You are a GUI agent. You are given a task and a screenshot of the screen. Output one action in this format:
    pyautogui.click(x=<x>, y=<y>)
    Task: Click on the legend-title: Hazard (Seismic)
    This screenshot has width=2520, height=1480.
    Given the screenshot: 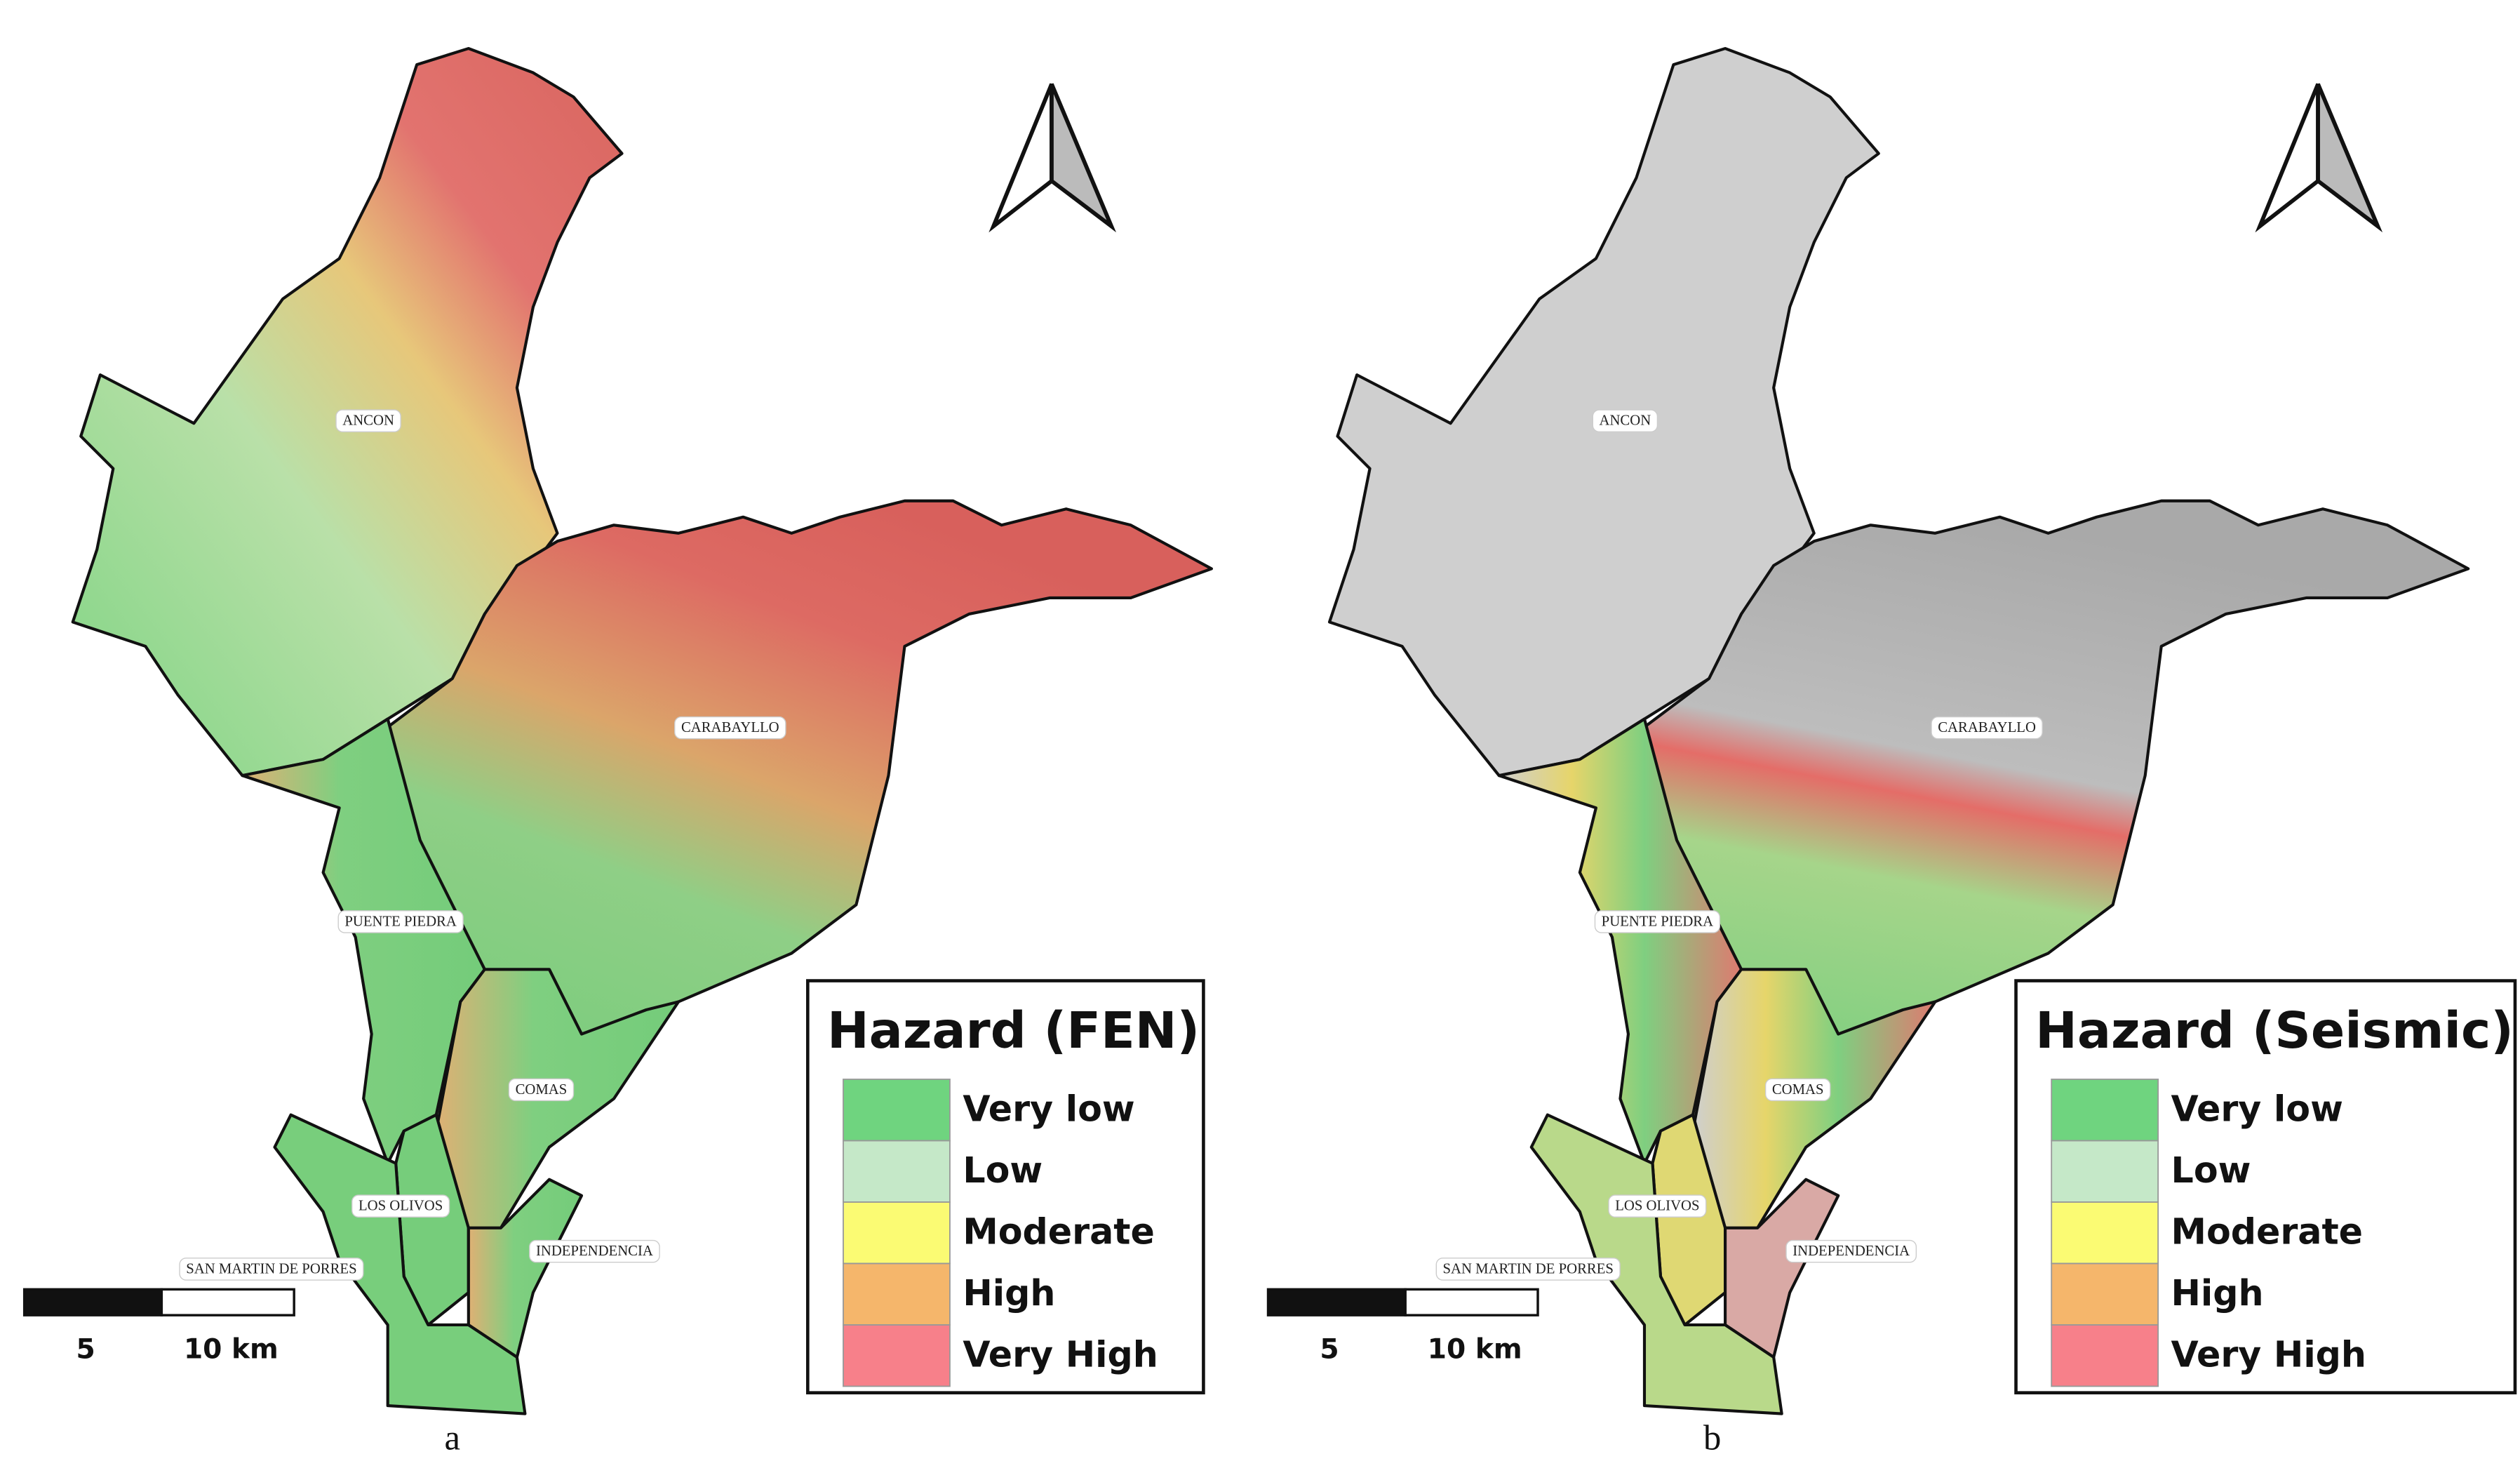 What is the action you would take?
    pyautogui.click(x=2274, y=1030)
    